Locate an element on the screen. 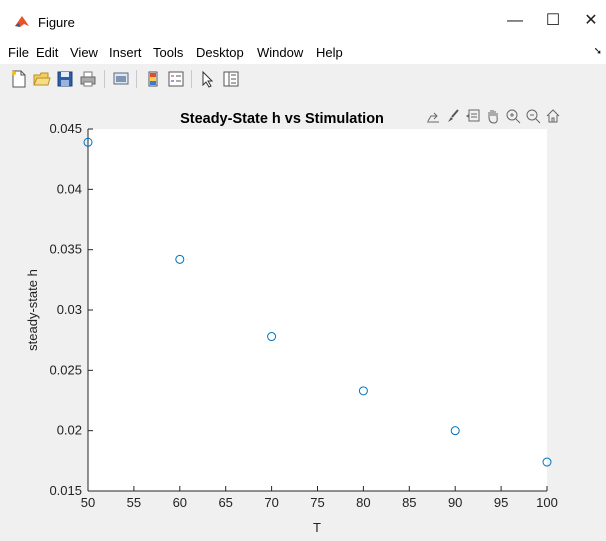  x-tick-label: 65 is located at coordinates (225, 502).